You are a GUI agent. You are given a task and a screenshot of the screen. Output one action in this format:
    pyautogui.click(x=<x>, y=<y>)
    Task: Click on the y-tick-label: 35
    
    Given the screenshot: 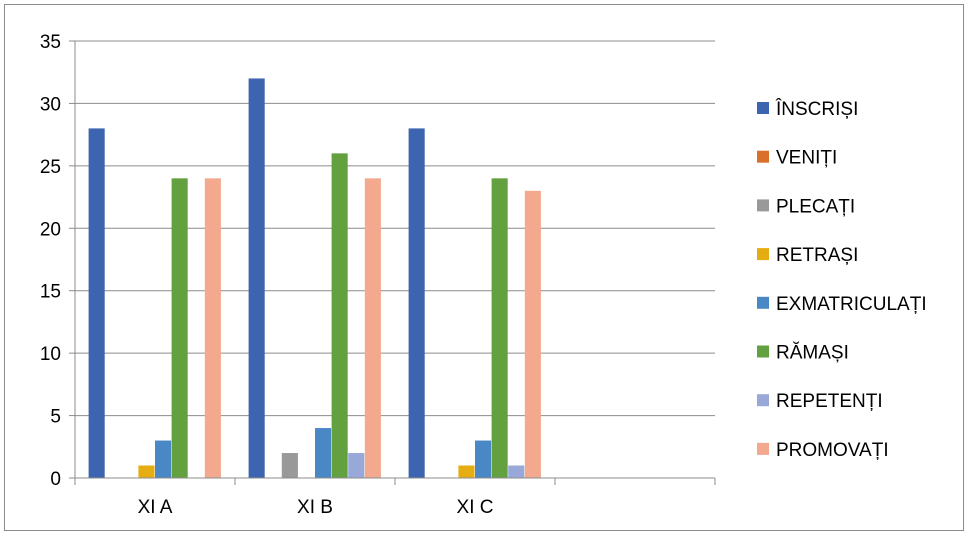 What is the action you would take?
    pyautogui.click(x=50, y=42)
    